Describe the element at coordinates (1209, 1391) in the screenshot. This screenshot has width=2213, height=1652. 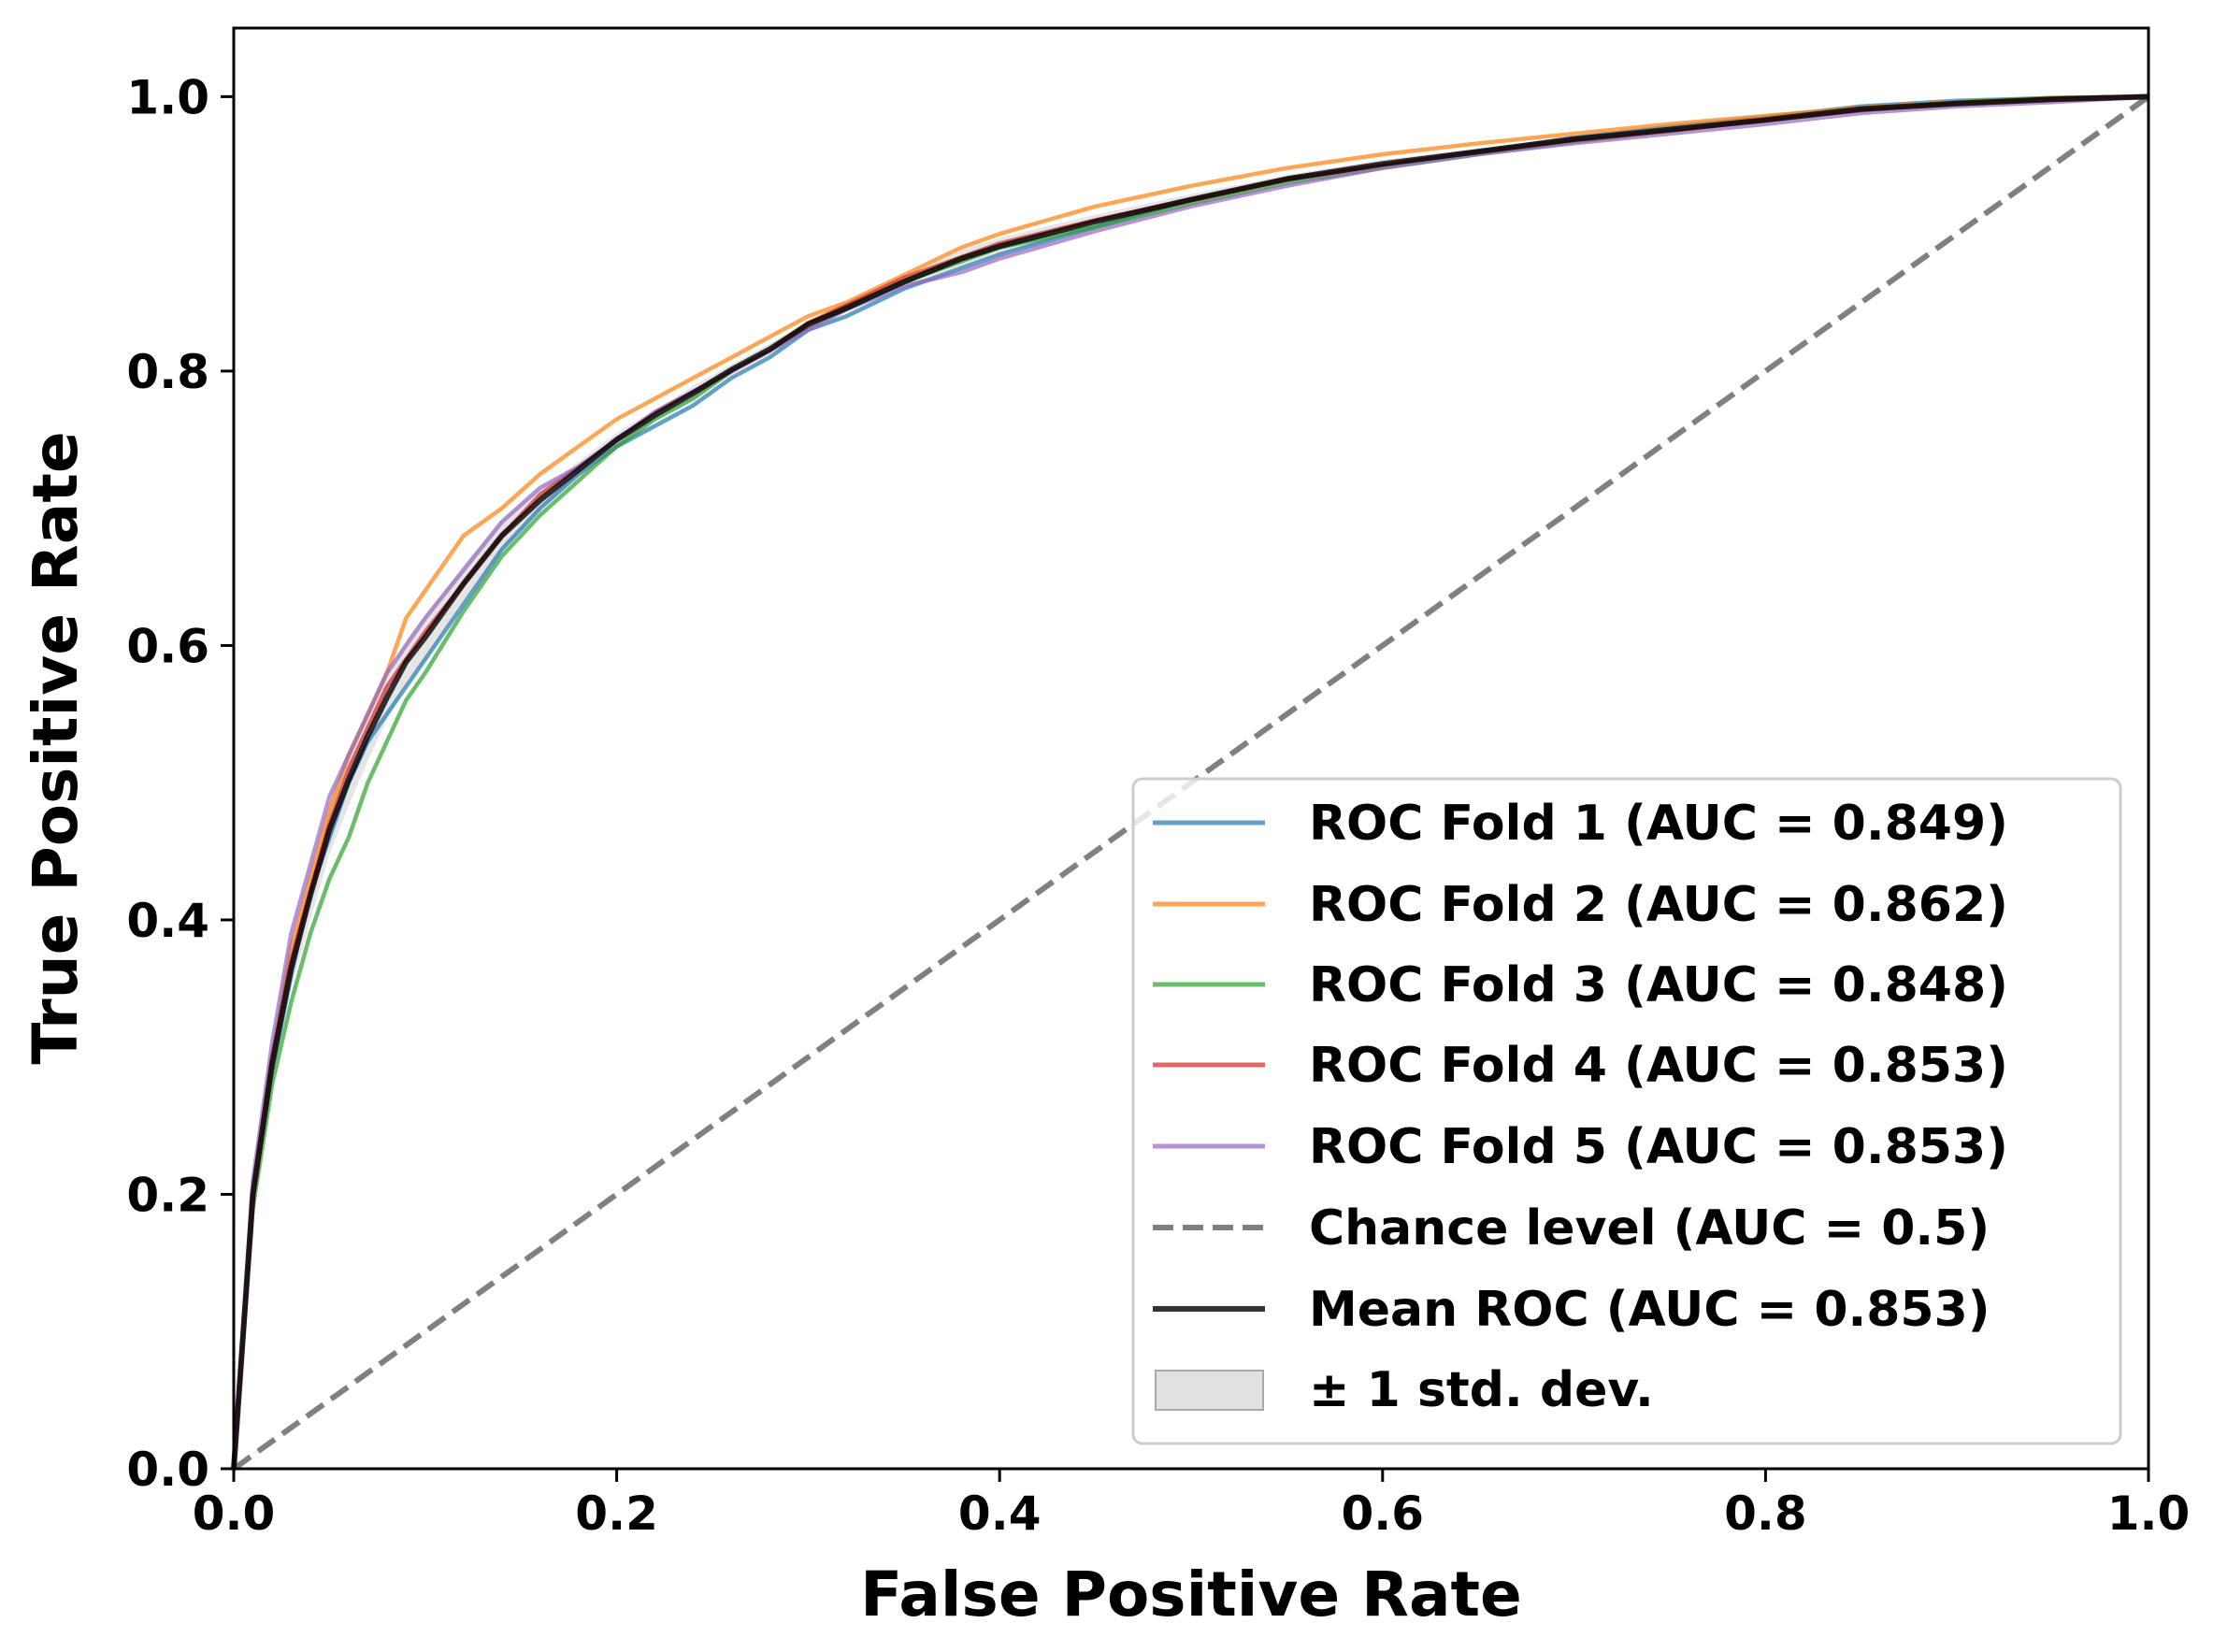
I see `legend-swatch-std` at that location.